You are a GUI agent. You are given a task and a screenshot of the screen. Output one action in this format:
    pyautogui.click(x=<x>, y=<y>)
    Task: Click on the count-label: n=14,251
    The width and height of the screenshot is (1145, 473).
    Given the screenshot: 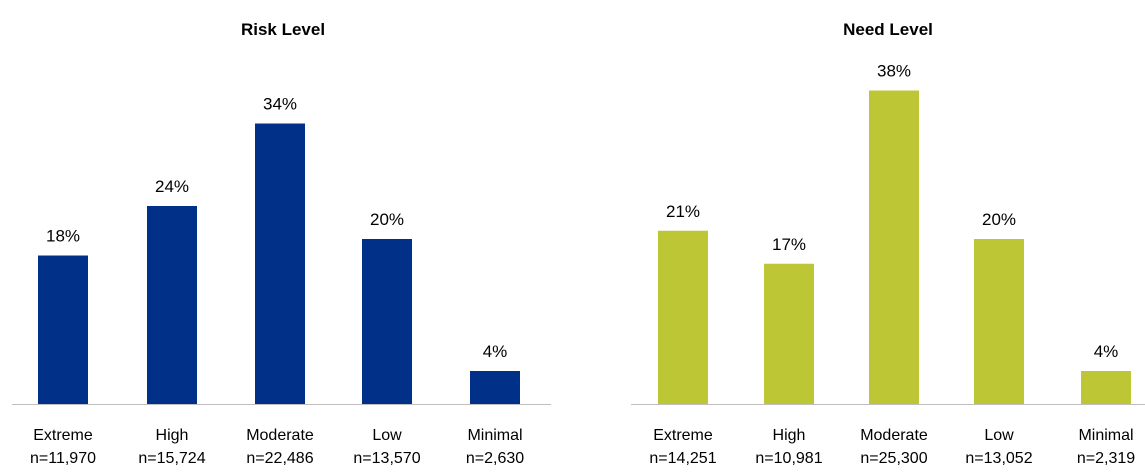 What is the action you would take?
    pyautogui.click(x=682, y=458)
    